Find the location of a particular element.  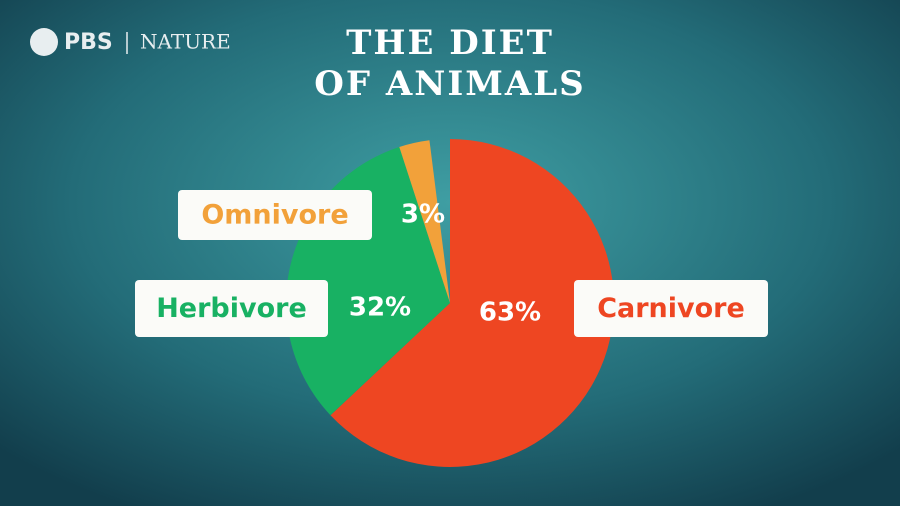

value-label: 32% is located at coordinates (380, 308).